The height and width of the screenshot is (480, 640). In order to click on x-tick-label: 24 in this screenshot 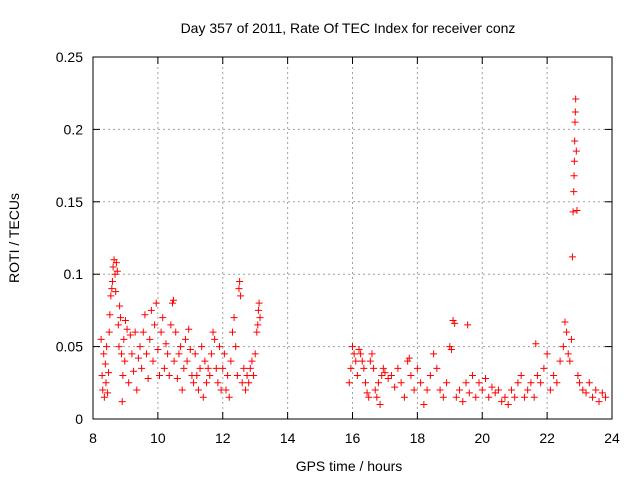, I will do `click(612, 438)`.